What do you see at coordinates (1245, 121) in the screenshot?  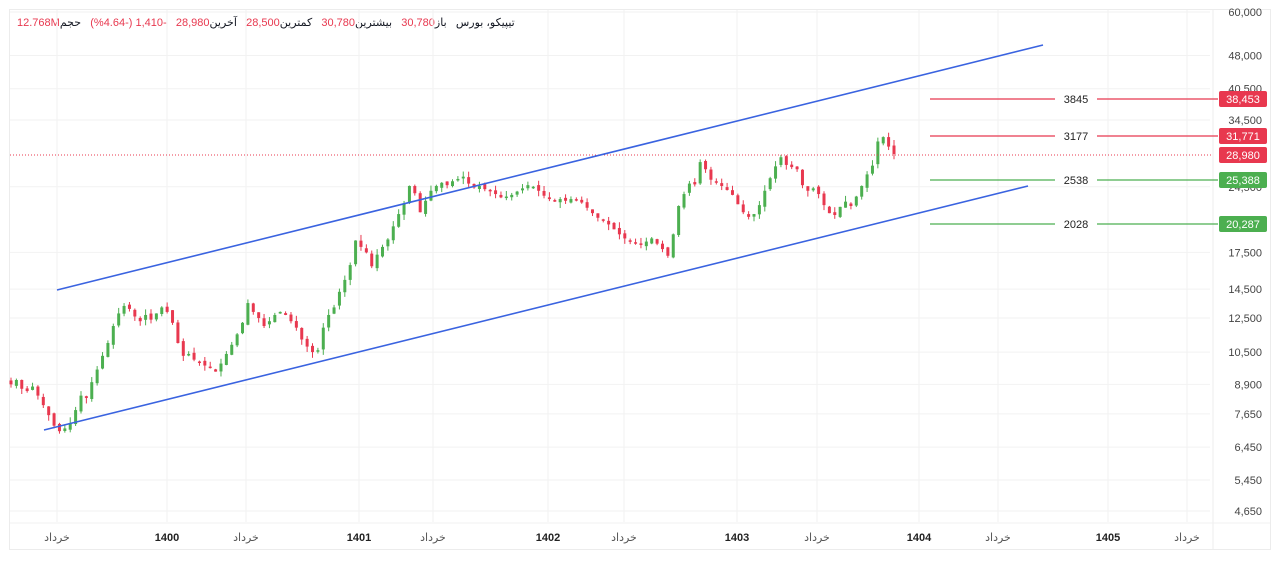 I see `price-tick: 34,500` at bounding box center [1245, 121].